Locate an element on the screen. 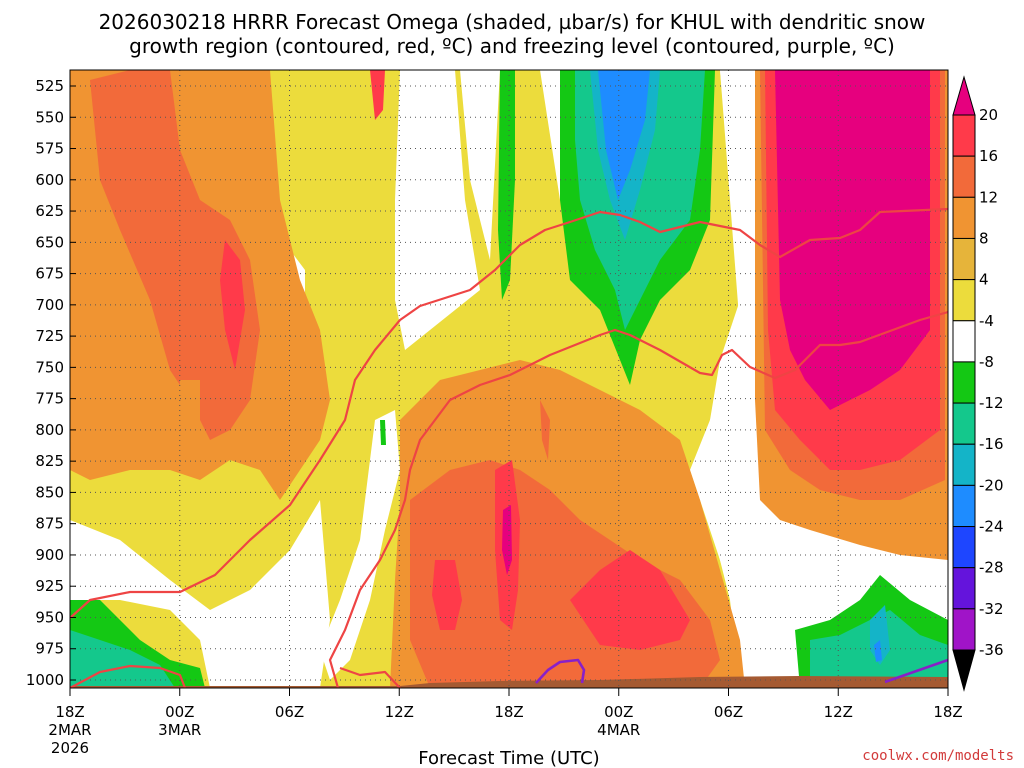  y-tick-label: 900 is located at coordinates (49, 555).